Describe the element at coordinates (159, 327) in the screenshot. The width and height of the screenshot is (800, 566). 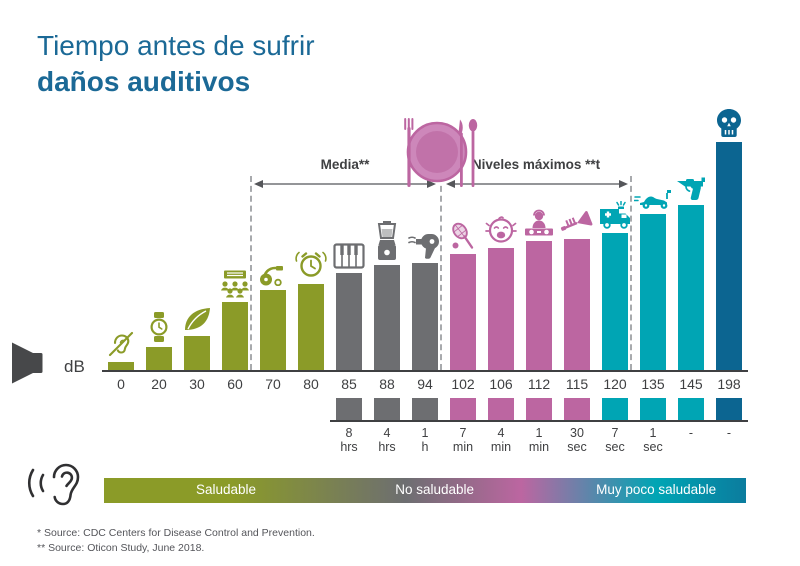
I see `watch-icon` at that location.